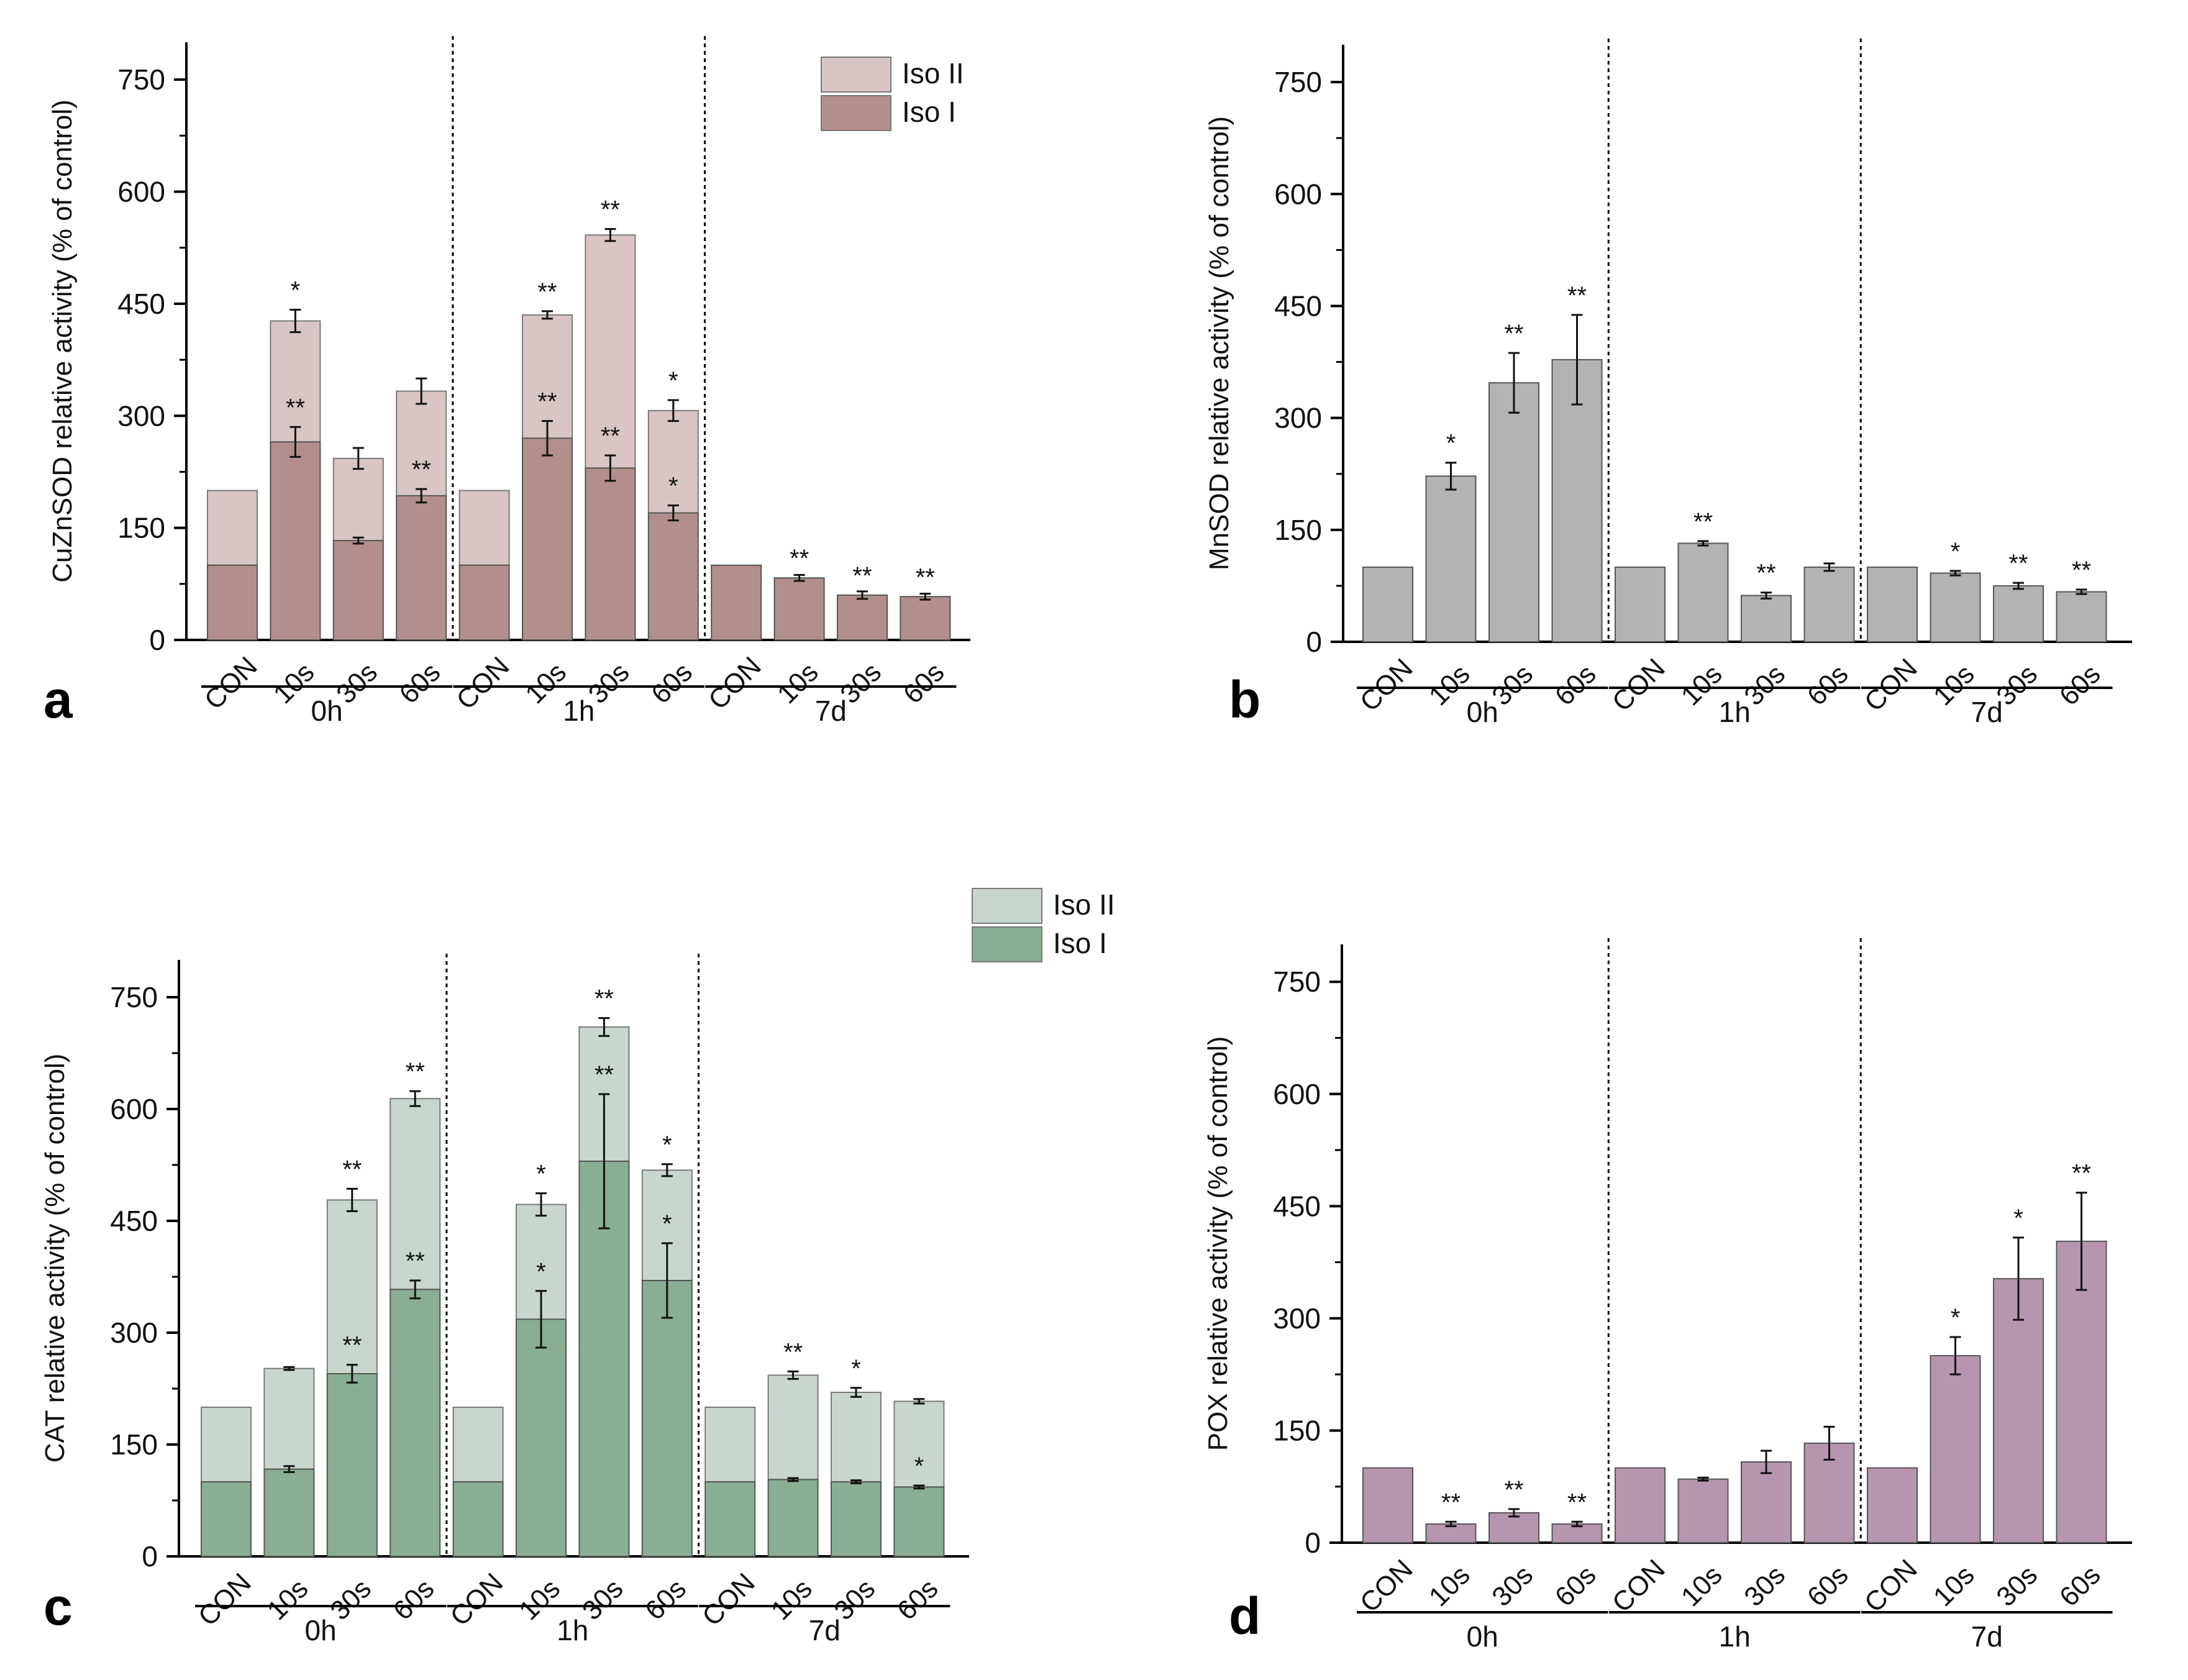 The width and height of the screenshot is (2188, 1680). I want to click on y-axis-label: CuZnSOD relative activity (% of control), so click(63, 341).